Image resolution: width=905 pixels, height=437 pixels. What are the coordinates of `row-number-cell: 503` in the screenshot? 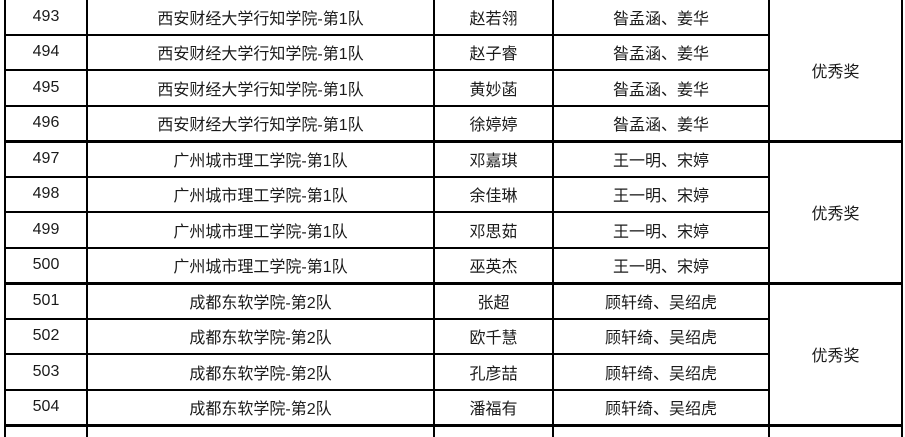 It's located at (46, 372).